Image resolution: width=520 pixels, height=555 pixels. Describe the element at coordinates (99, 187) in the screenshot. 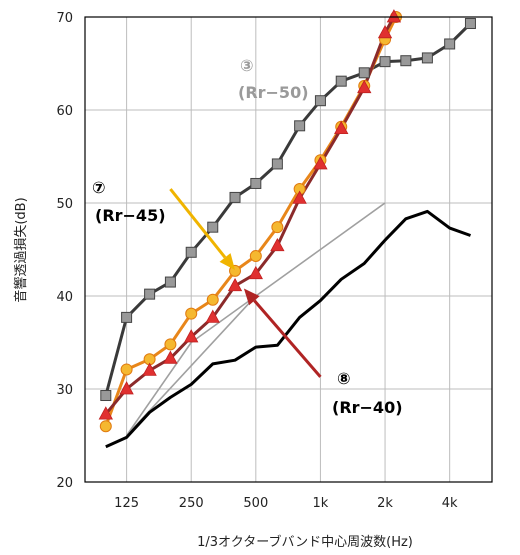

I see `annotation-7-number: ⑦` at that location.